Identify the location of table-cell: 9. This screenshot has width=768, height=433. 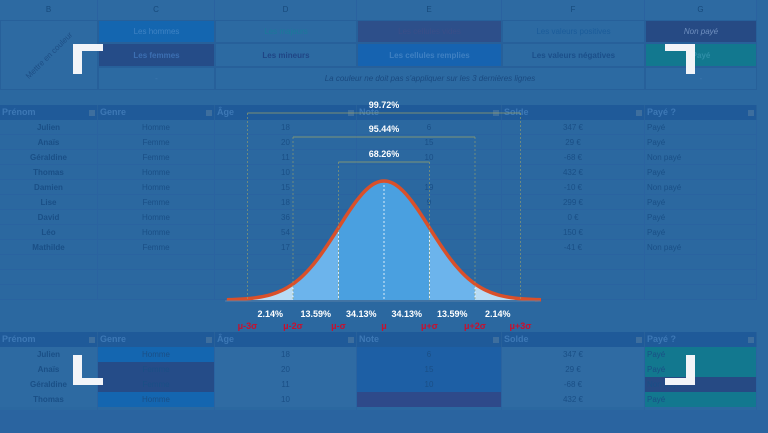
(429, 202).